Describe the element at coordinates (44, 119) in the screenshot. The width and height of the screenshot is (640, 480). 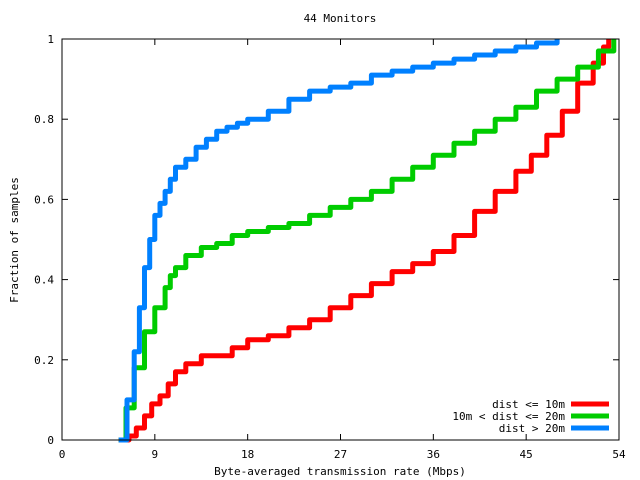
I see `y-tick-label: 0.8` at that location.